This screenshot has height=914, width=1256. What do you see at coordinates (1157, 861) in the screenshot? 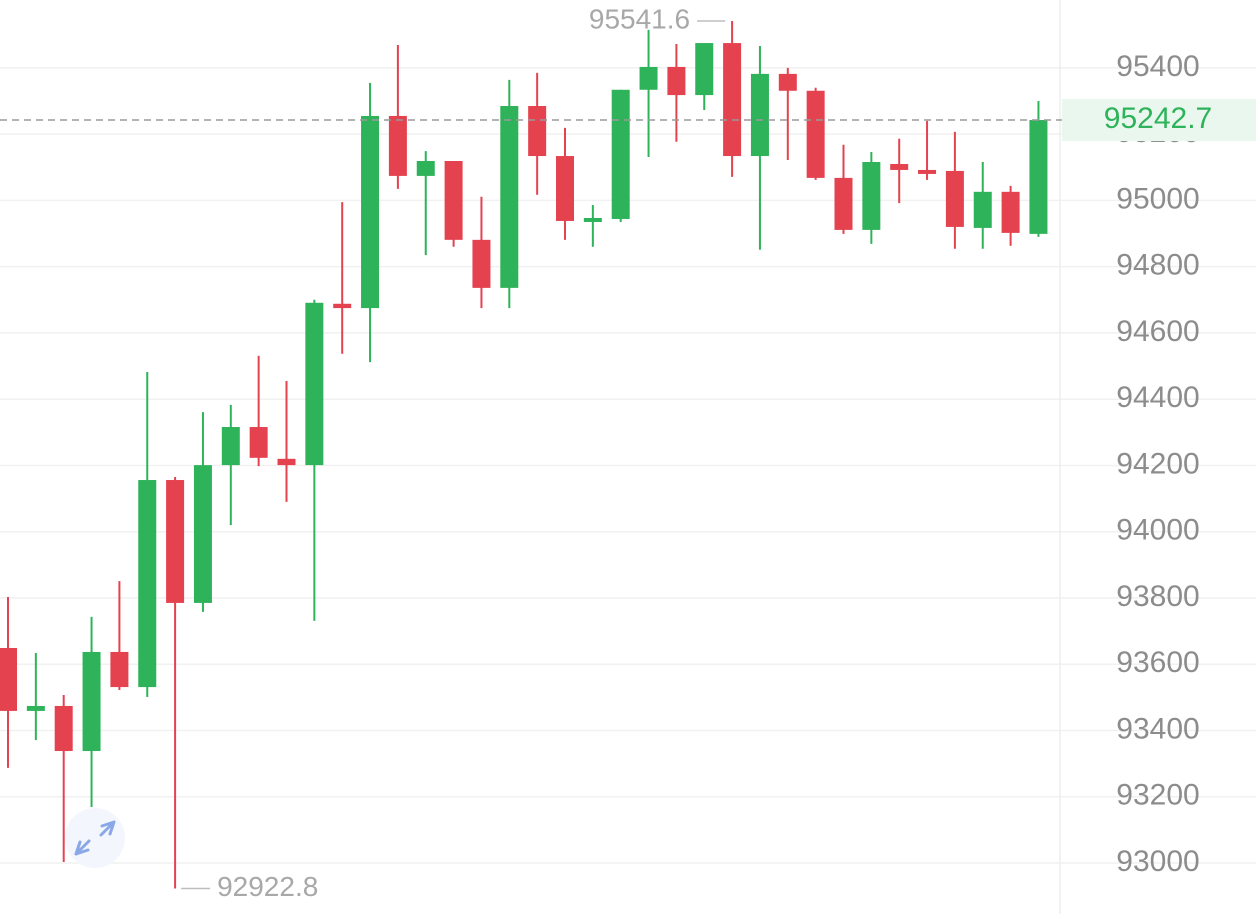
I see `y-tick-label: 93000` at bounding box center [1157, 861].